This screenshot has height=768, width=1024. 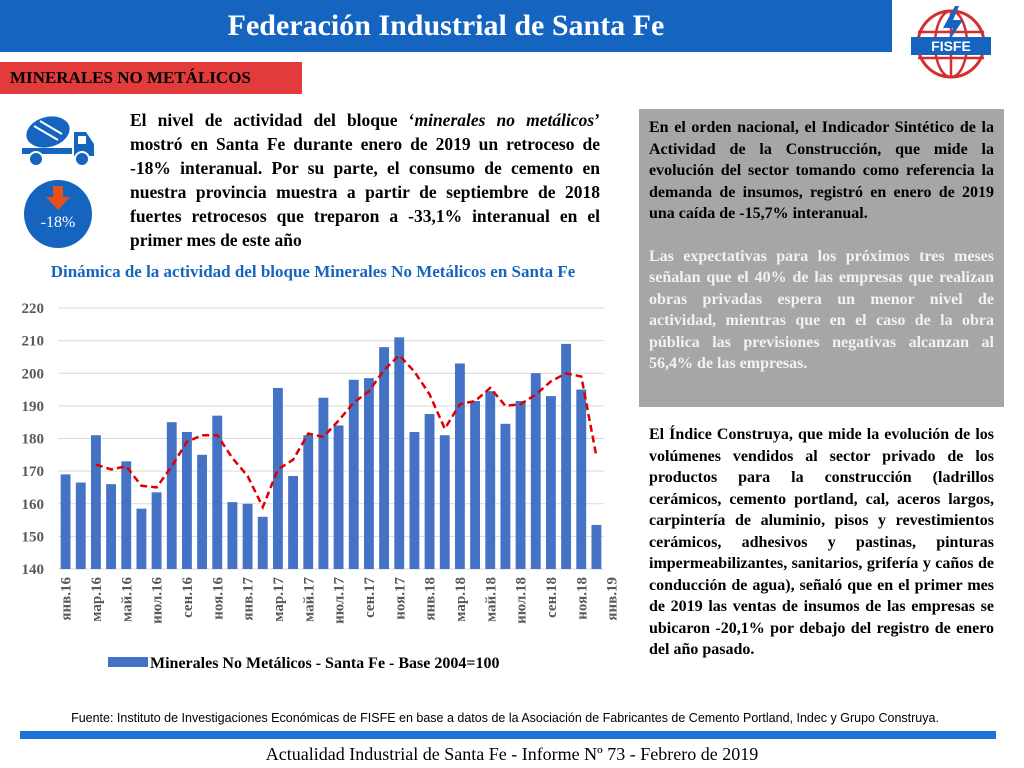 I want to click on logo-text: FISFE, so click(x=951, y=46).